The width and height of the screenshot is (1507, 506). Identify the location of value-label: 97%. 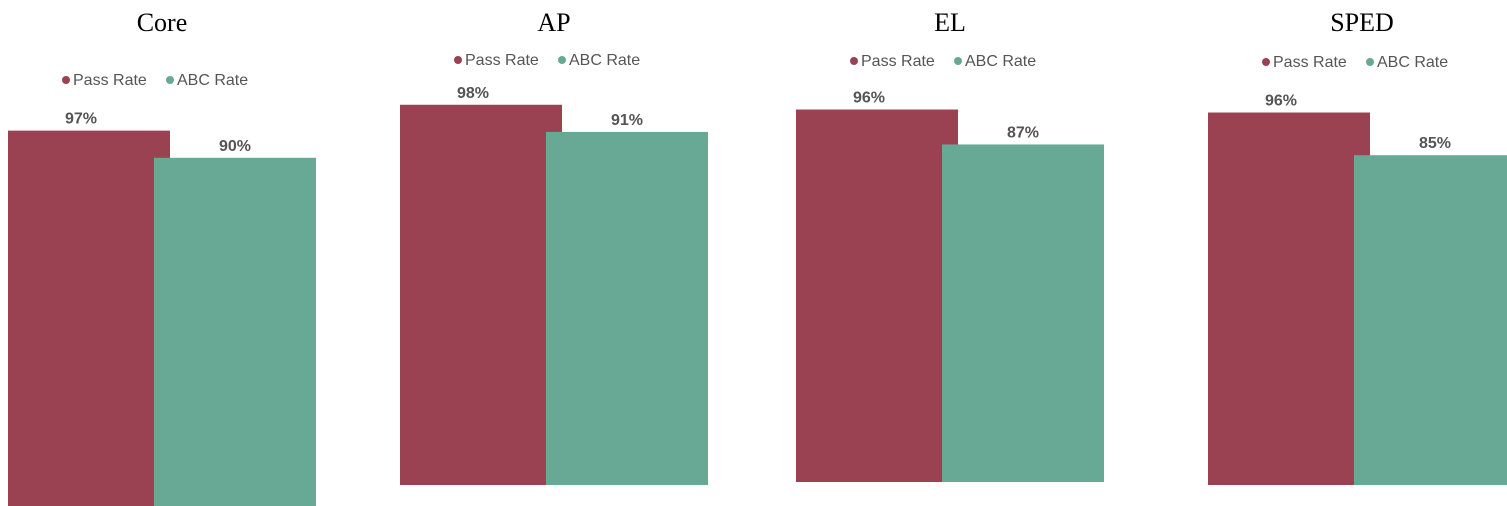
(81, 119).